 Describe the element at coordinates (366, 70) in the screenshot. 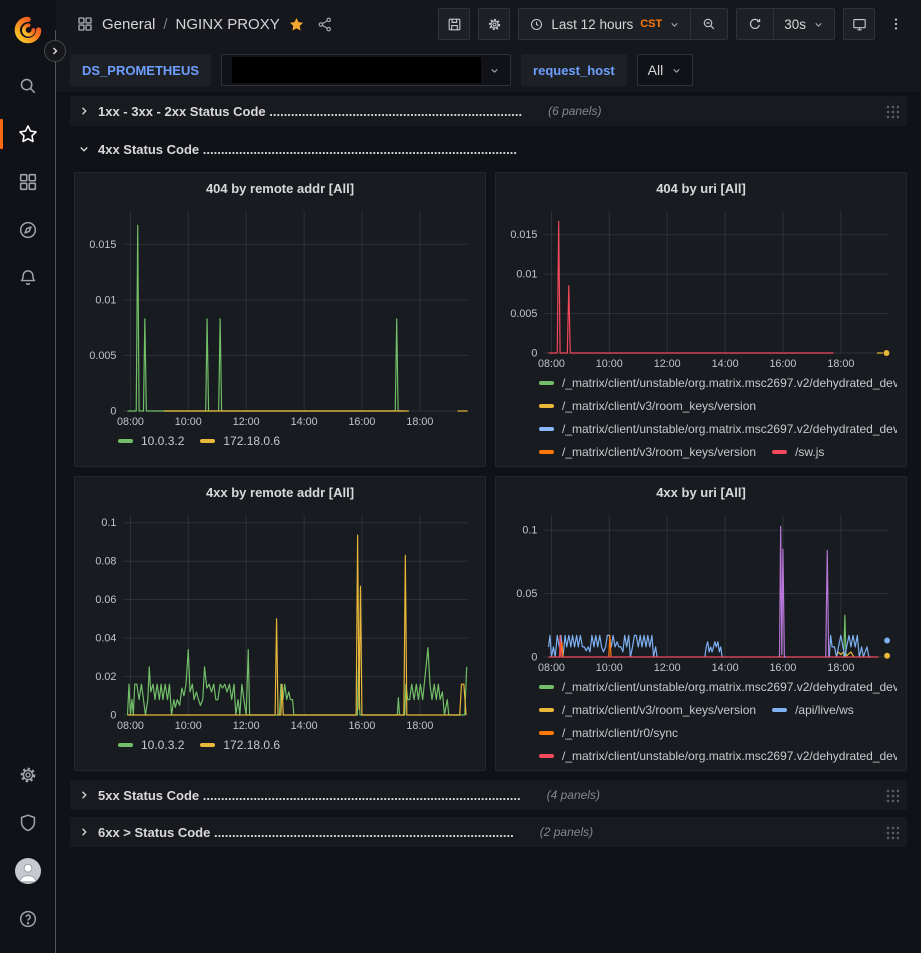

I see `variable-select-ds-prometheus` at that location.